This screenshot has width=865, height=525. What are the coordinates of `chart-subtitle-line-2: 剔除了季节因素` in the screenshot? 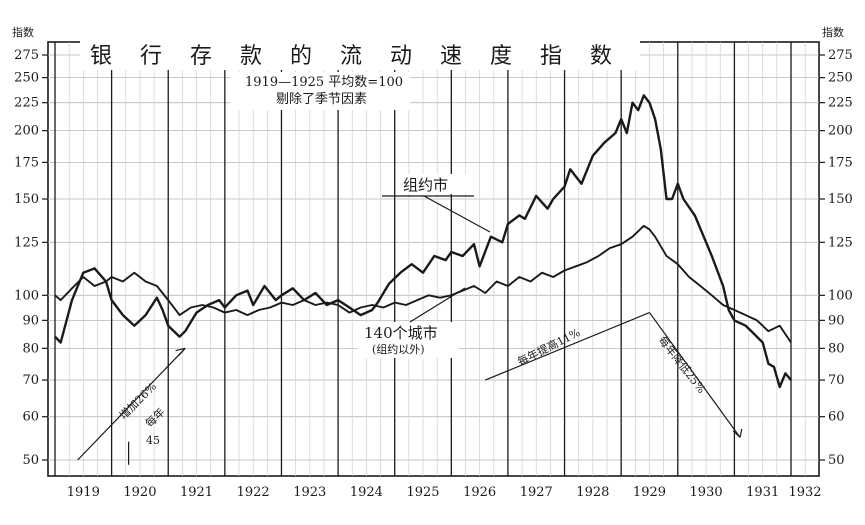 It's located at (321, 99).